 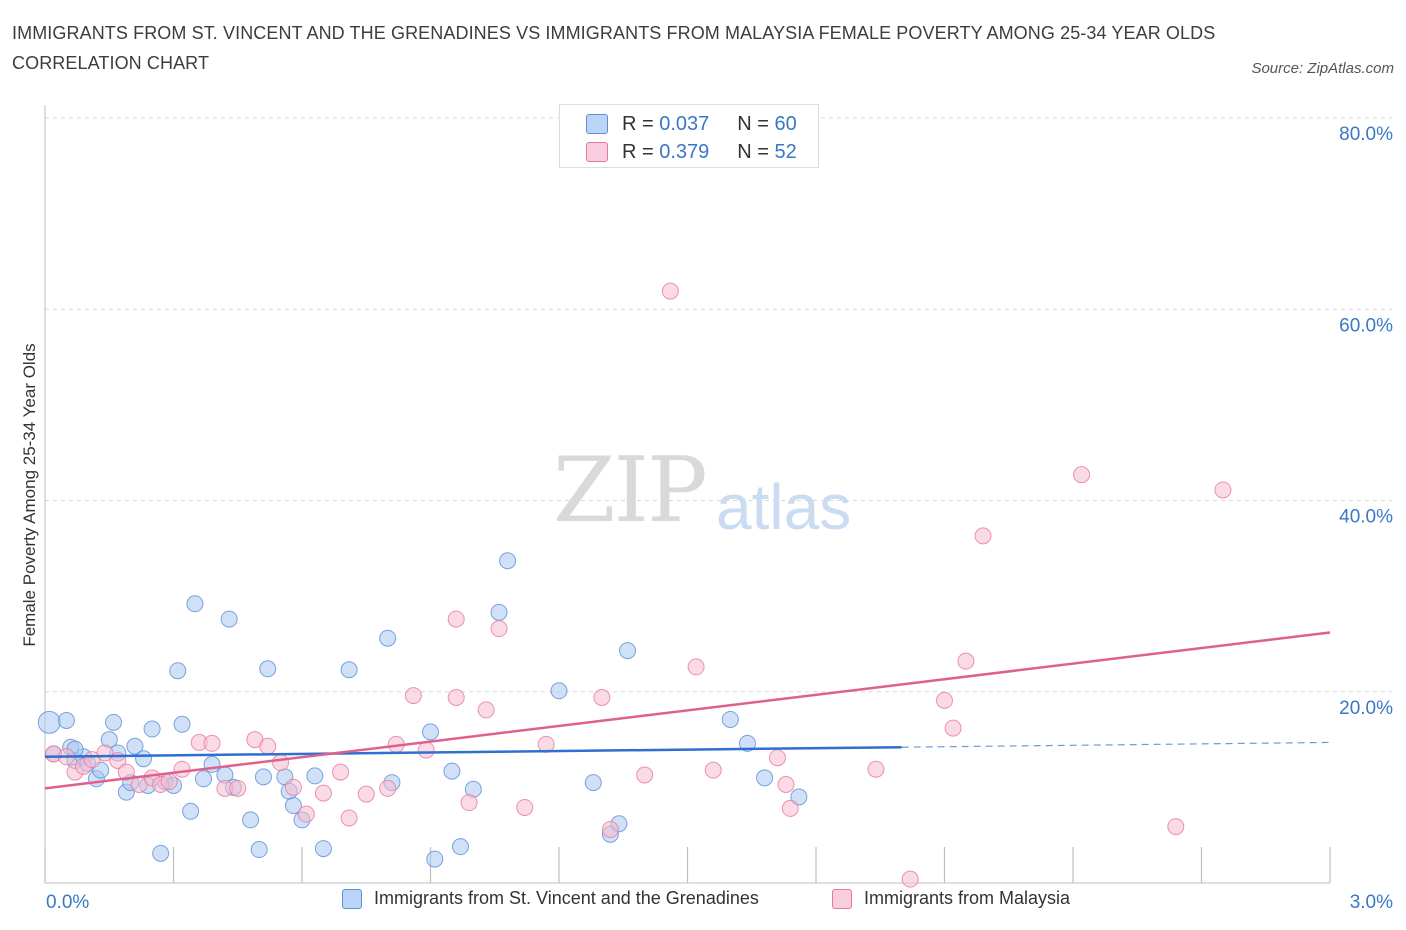 What do you see at coordinates (1371, 902) in the screenshot?
I see `x-tick-label: 3.0%` at bounding box center [1371, 902].